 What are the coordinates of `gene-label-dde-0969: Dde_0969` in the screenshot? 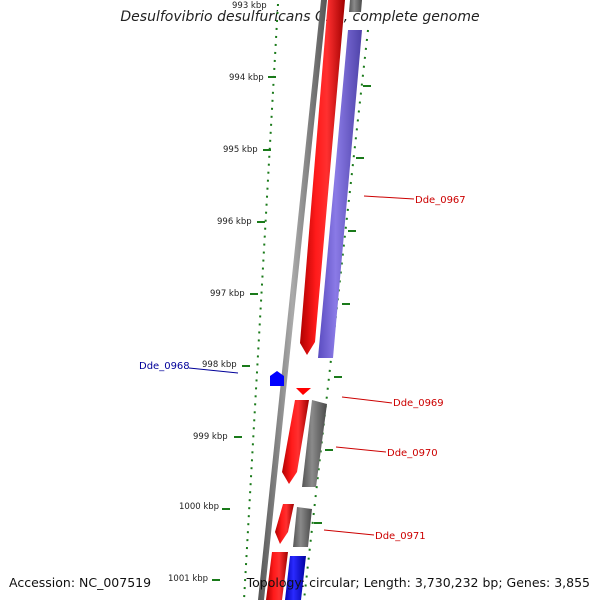 It's located at (418, 403).